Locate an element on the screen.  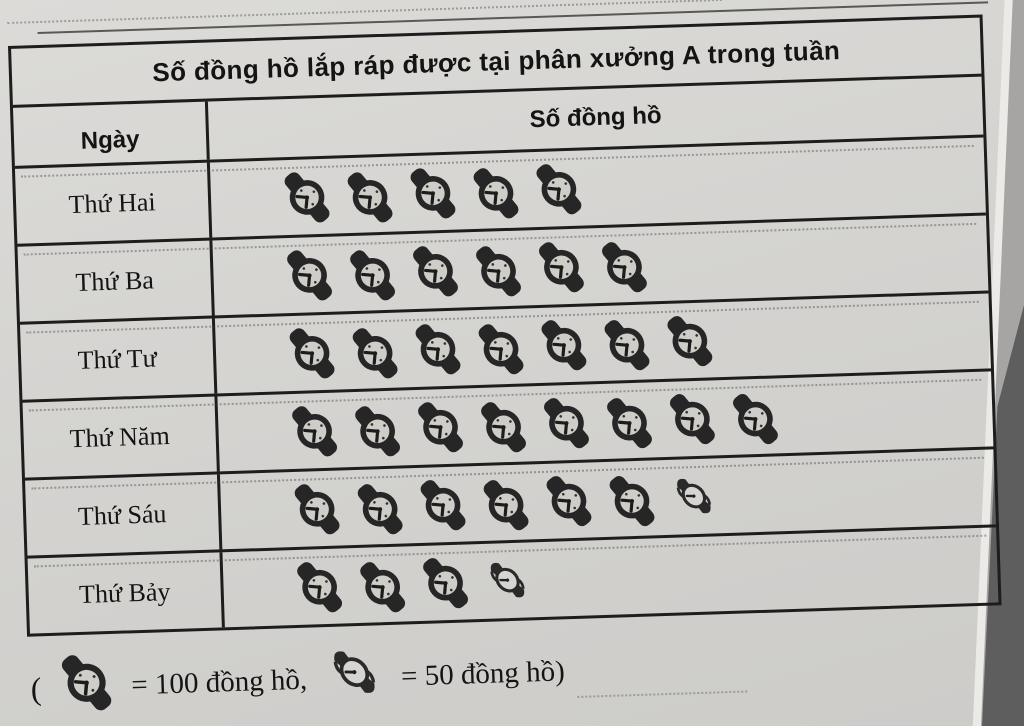
day-label: Thứ Năm is located at coordinates (120, 436).